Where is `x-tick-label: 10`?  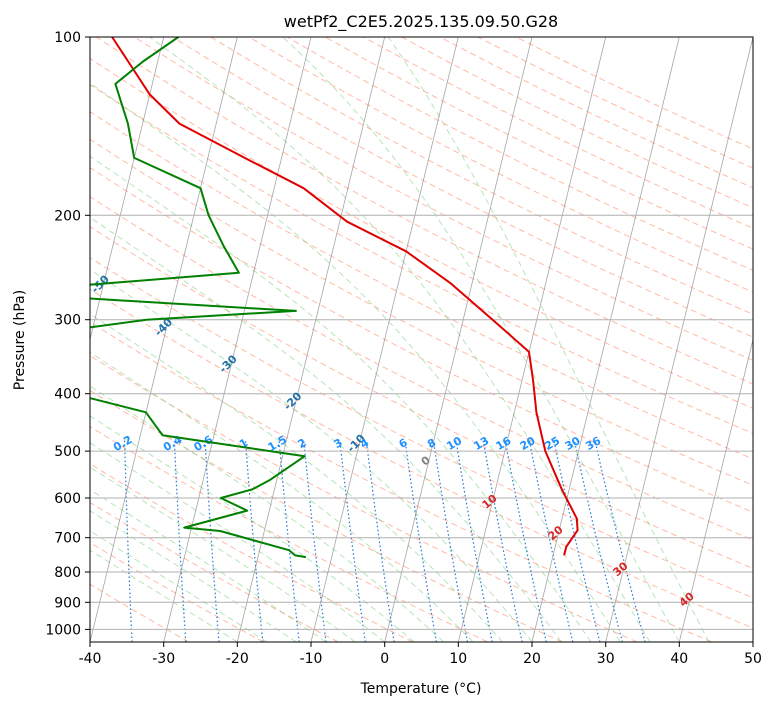 x-tick-label: 10 is located at coordinates (458, 659).